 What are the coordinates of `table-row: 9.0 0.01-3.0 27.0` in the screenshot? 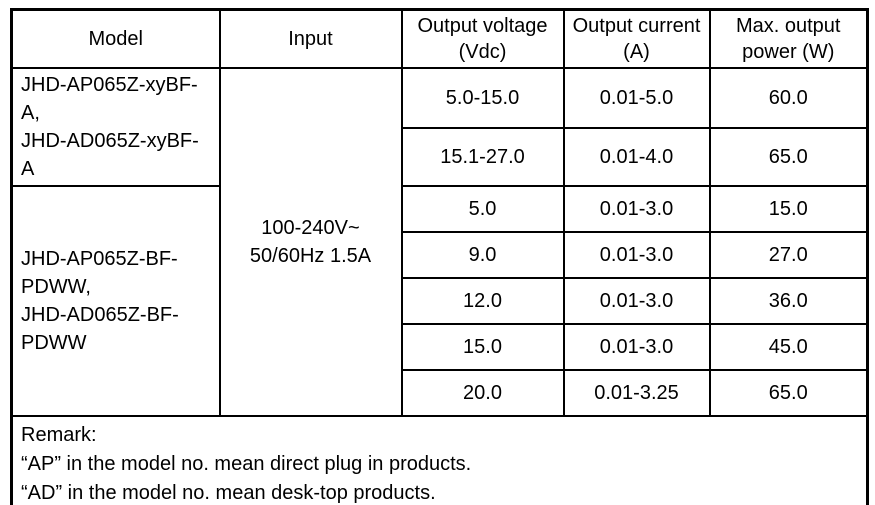 It's located at (440, 255).